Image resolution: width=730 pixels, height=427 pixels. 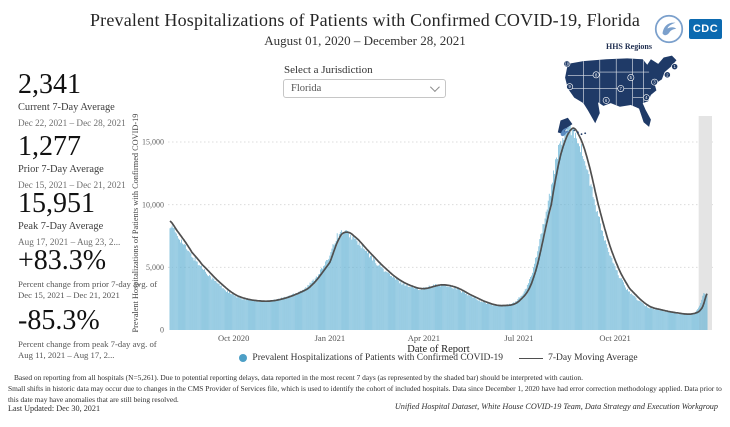 I want to click on svg-text: Oct 2020, so click(x=233, y=338).